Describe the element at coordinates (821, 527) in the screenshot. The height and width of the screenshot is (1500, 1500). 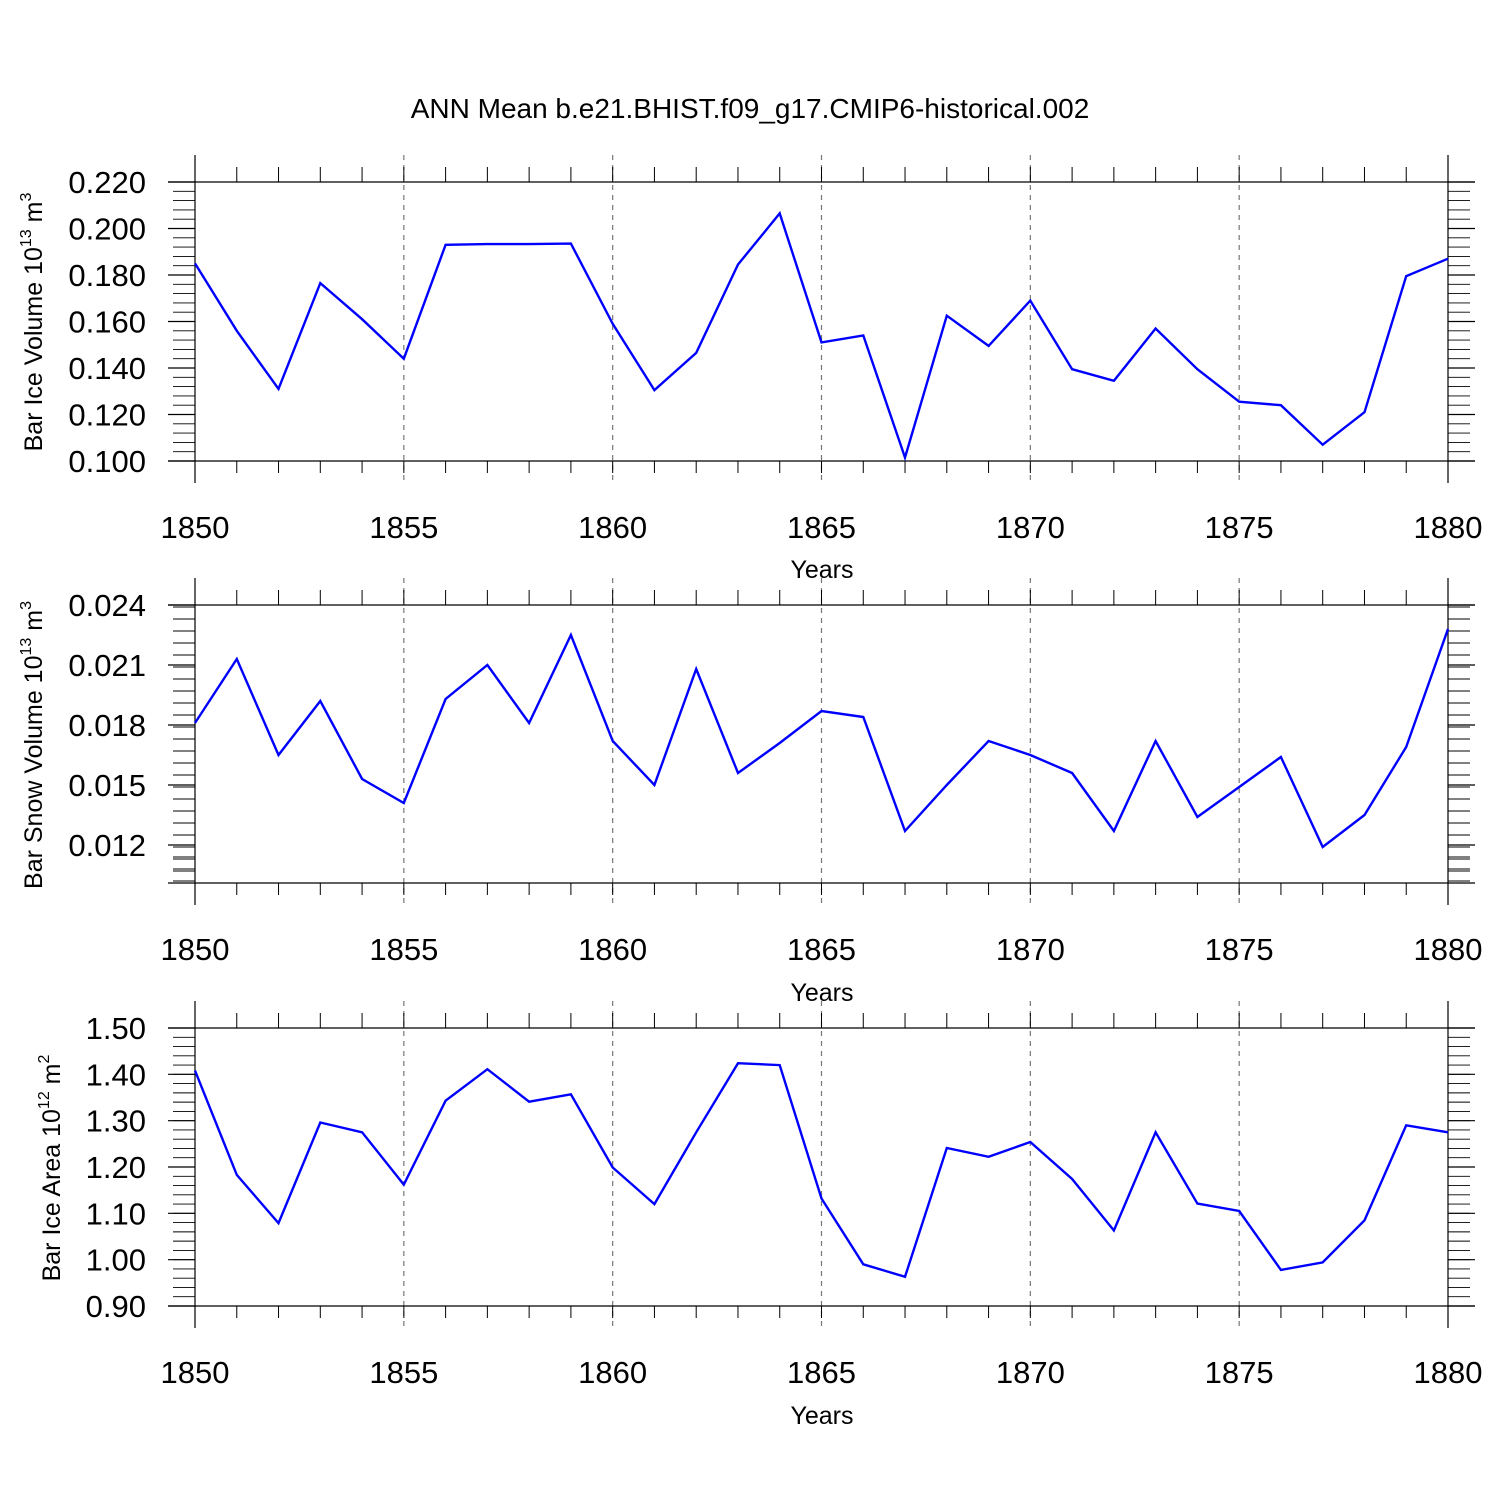
I see `ice-volume-x-tick-label: 1865` at that location.